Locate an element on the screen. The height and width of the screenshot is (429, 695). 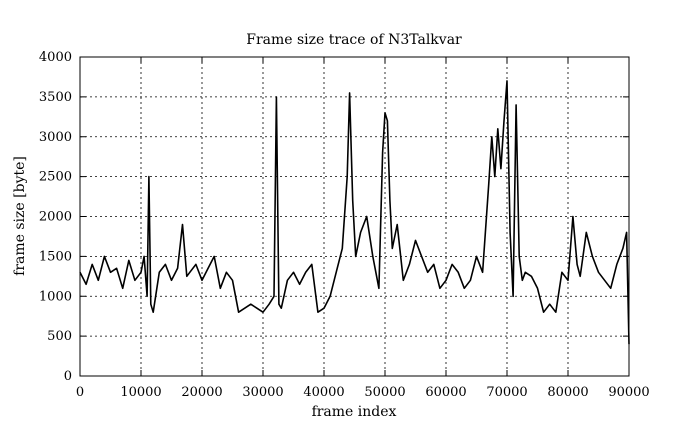
x-tick-label: 10000 is located at coordinates (140, 392).